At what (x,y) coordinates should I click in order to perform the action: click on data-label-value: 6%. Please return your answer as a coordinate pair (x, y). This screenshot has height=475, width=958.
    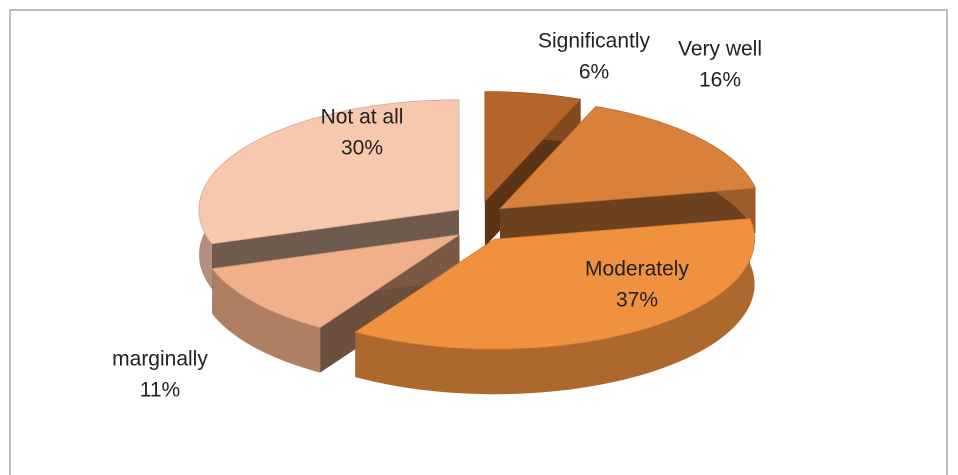
    Looking at the image, I should click on (594, 72).